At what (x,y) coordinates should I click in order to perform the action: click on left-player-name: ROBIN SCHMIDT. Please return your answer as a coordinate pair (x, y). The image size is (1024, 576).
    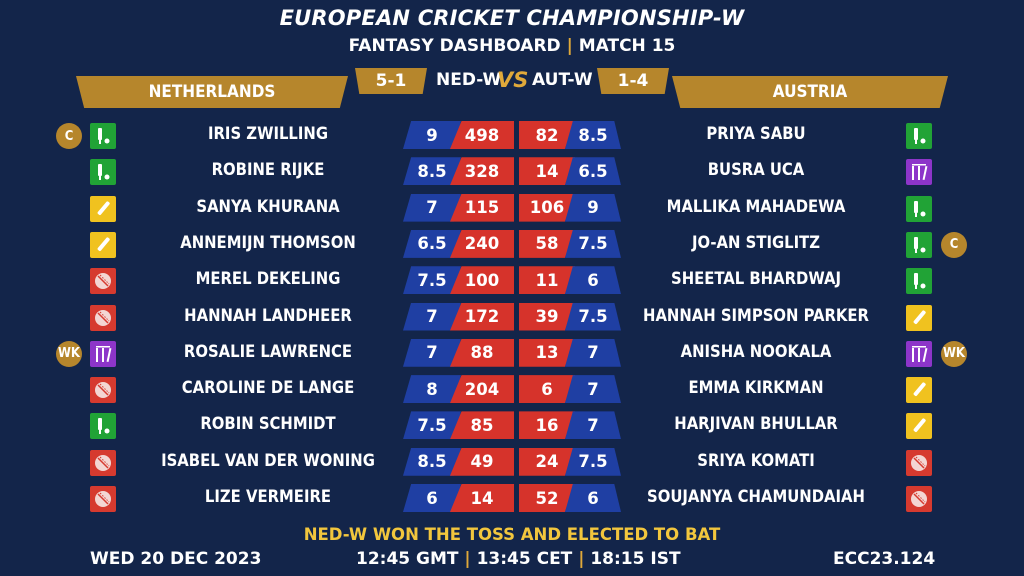
    Looking at the image, I should click on (268, 424).